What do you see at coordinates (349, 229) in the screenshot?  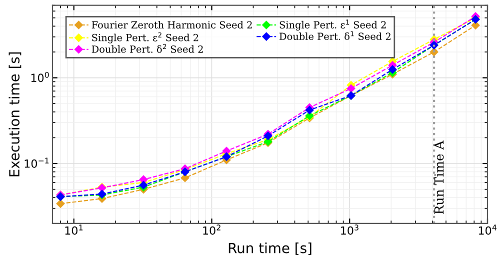 I see `x-tick-label: 10$^{3}$` at bounding box center [349, 229].